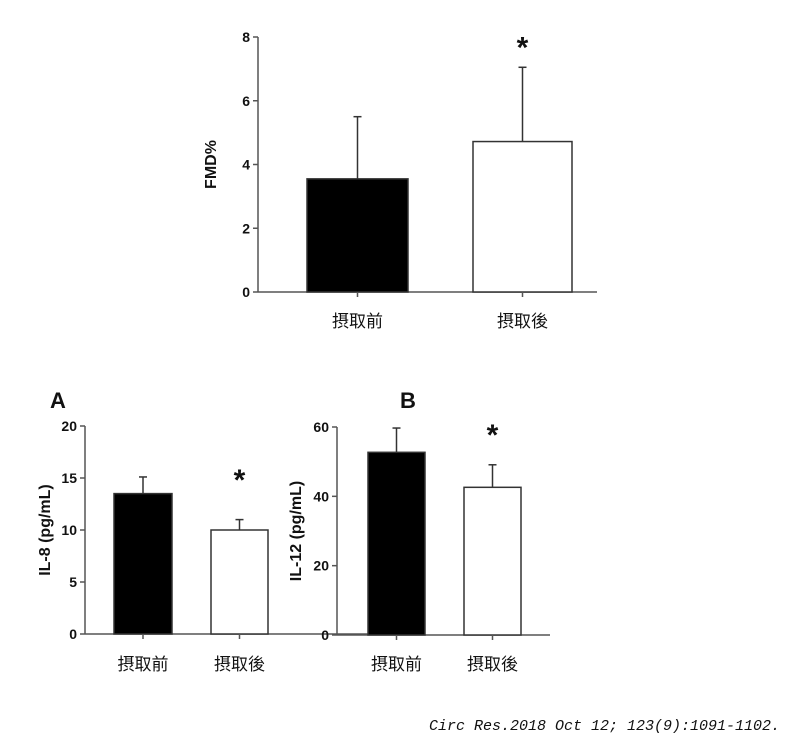 This screenshot has width=800, height=750. I want to click on citation: Circ Res.2018 Oct 12; 123(9):1091-1102., so click(604, 726).